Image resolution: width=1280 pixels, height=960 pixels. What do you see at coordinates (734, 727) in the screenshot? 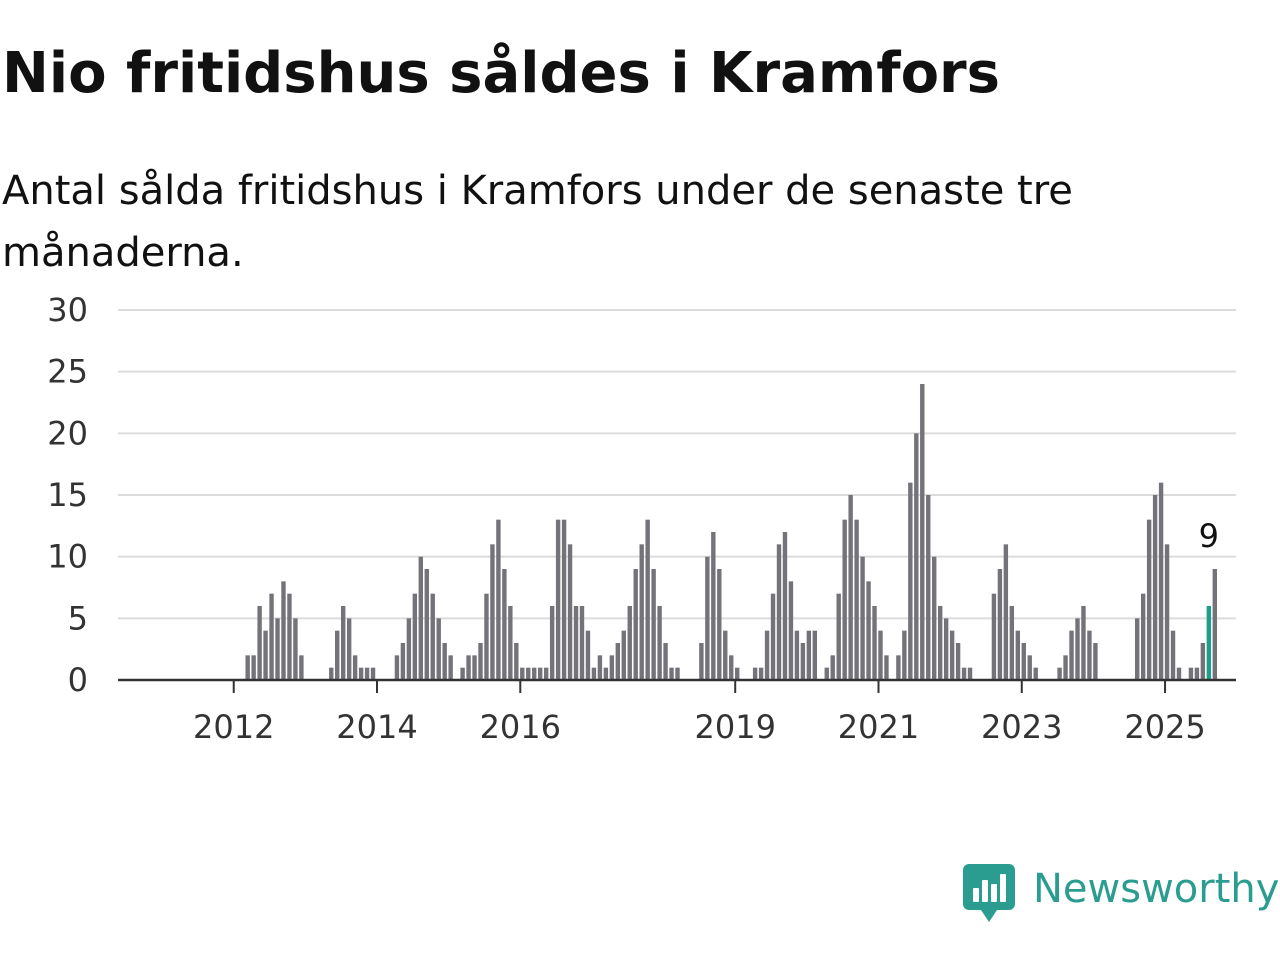
I see `x-tick-label-2019: 2019` at bounding box center [734, 727].